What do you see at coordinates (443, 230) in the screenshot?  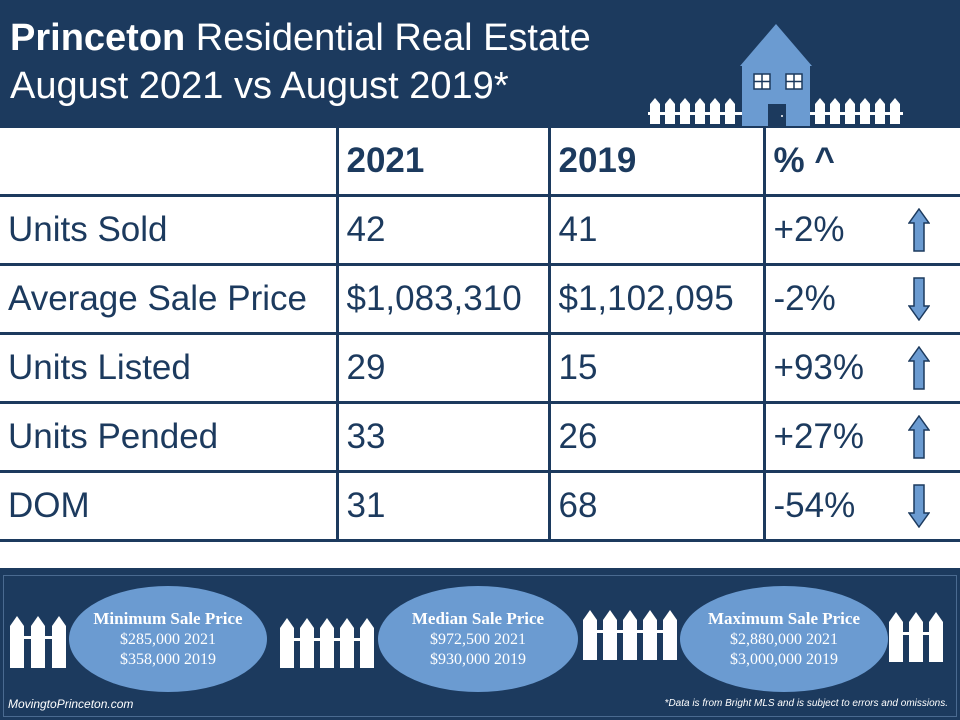 I see `value-2021: 42` at bounding box center [443, 230].